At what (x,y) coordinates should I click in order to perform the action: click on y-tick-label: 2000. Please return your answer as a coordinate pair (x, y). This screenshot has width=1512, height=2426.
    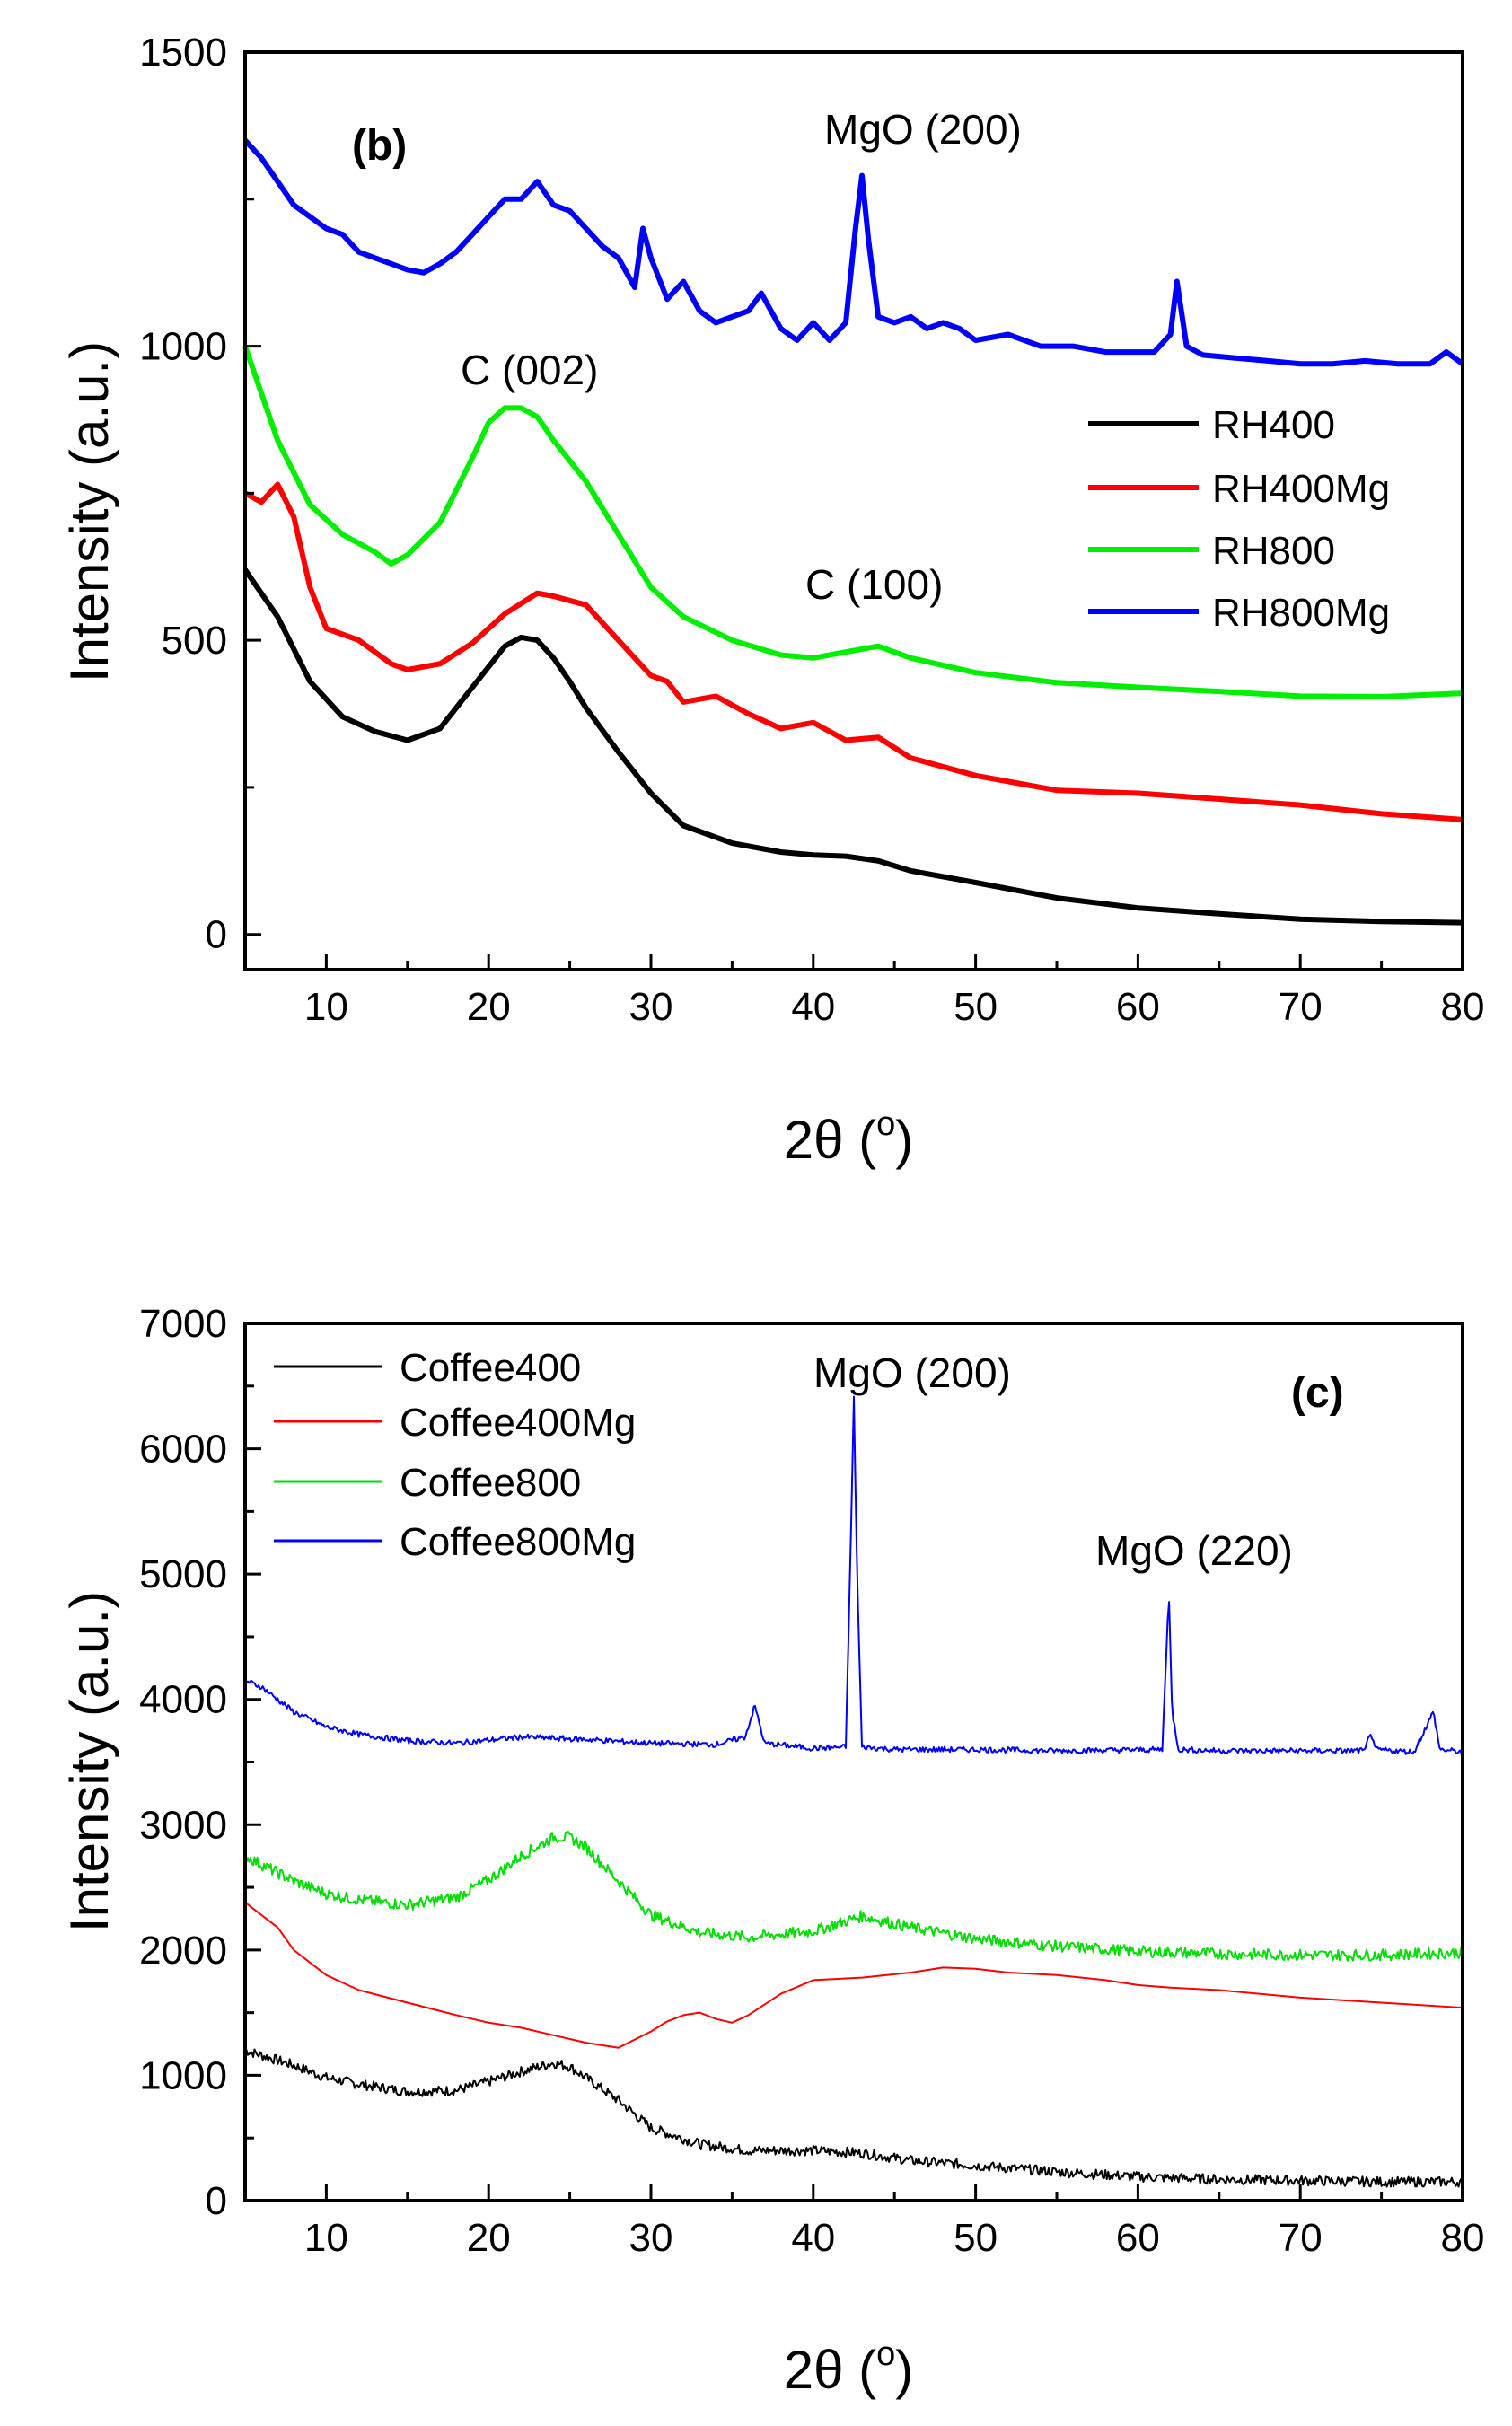
    Looking at the image, I should click on (183, 1951).